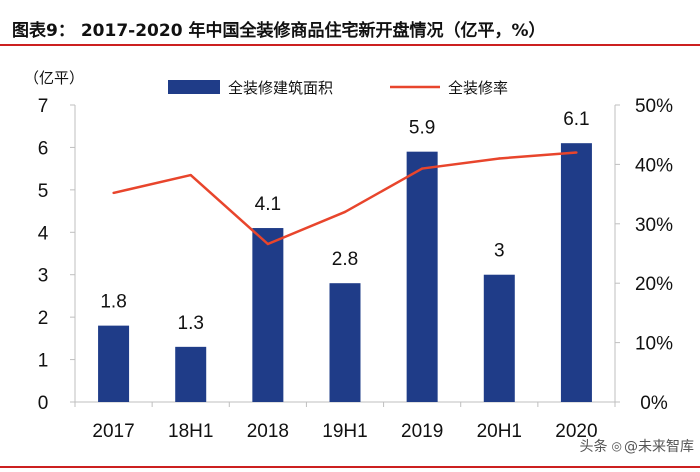 Image resolution: width=700 pixels, height=472 pixels. What do you see at coordinates (478, 88) in the screenshot?
I see `legend-label-line: 全装修率` at bounding box center [478, 88].